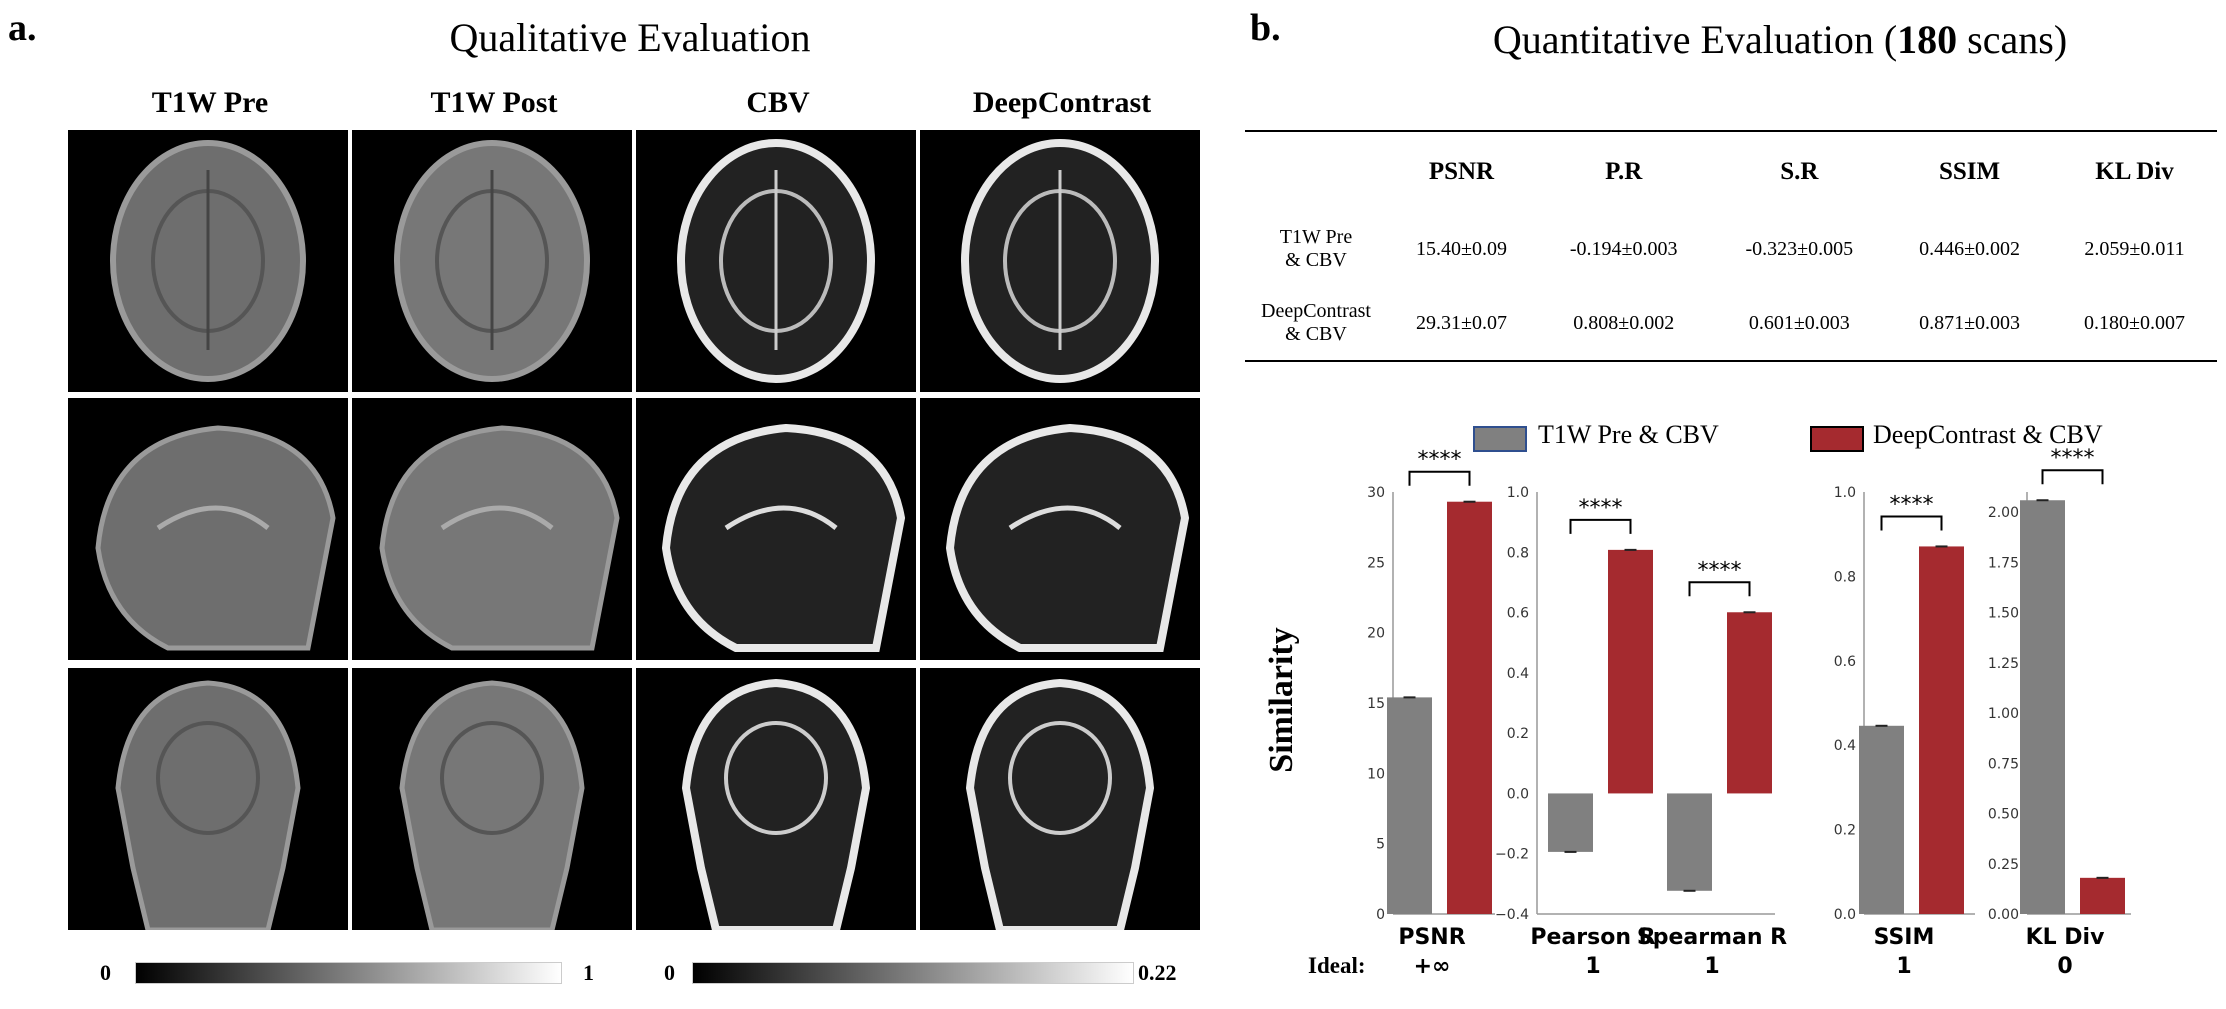 The image size is (2226, 1009). I want to click on table-header-row: PSNR P.R S.R SSIM KL Div, so click(1731, 171).